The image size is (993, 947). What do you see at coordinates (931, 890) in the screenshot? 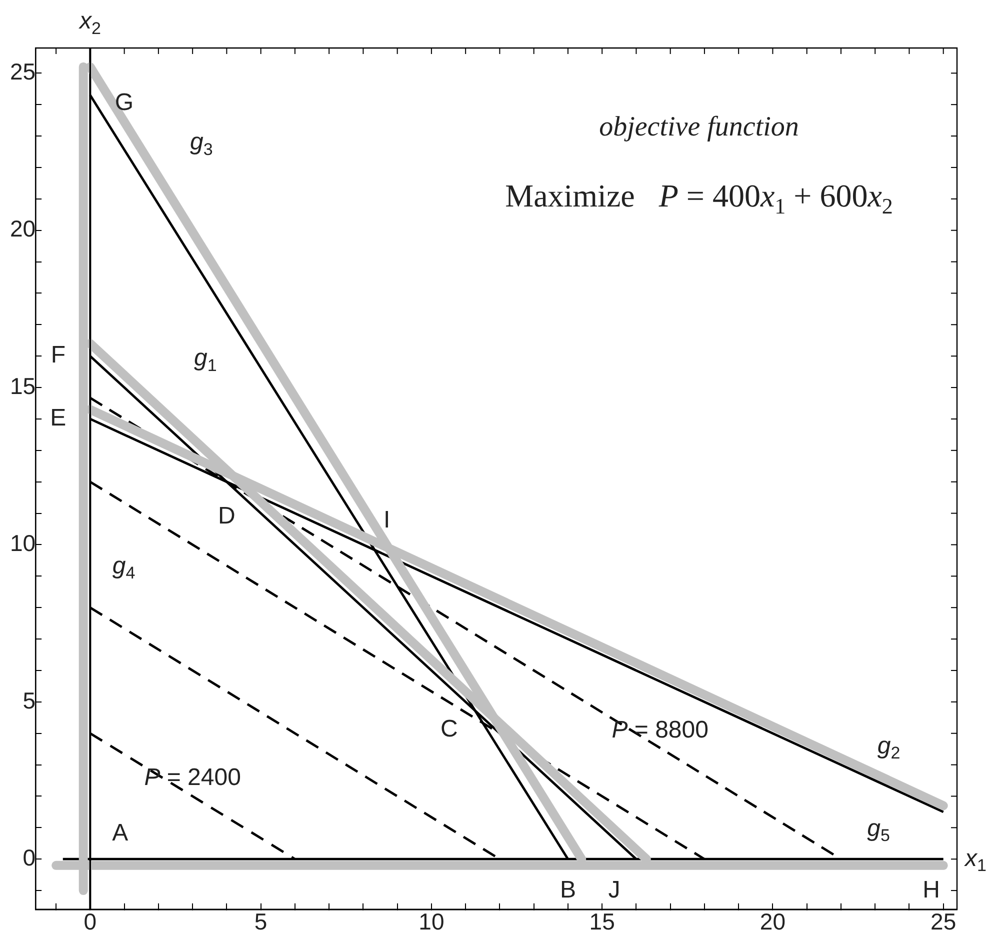
I see `annotation: H` at bounding box center [931, 890].